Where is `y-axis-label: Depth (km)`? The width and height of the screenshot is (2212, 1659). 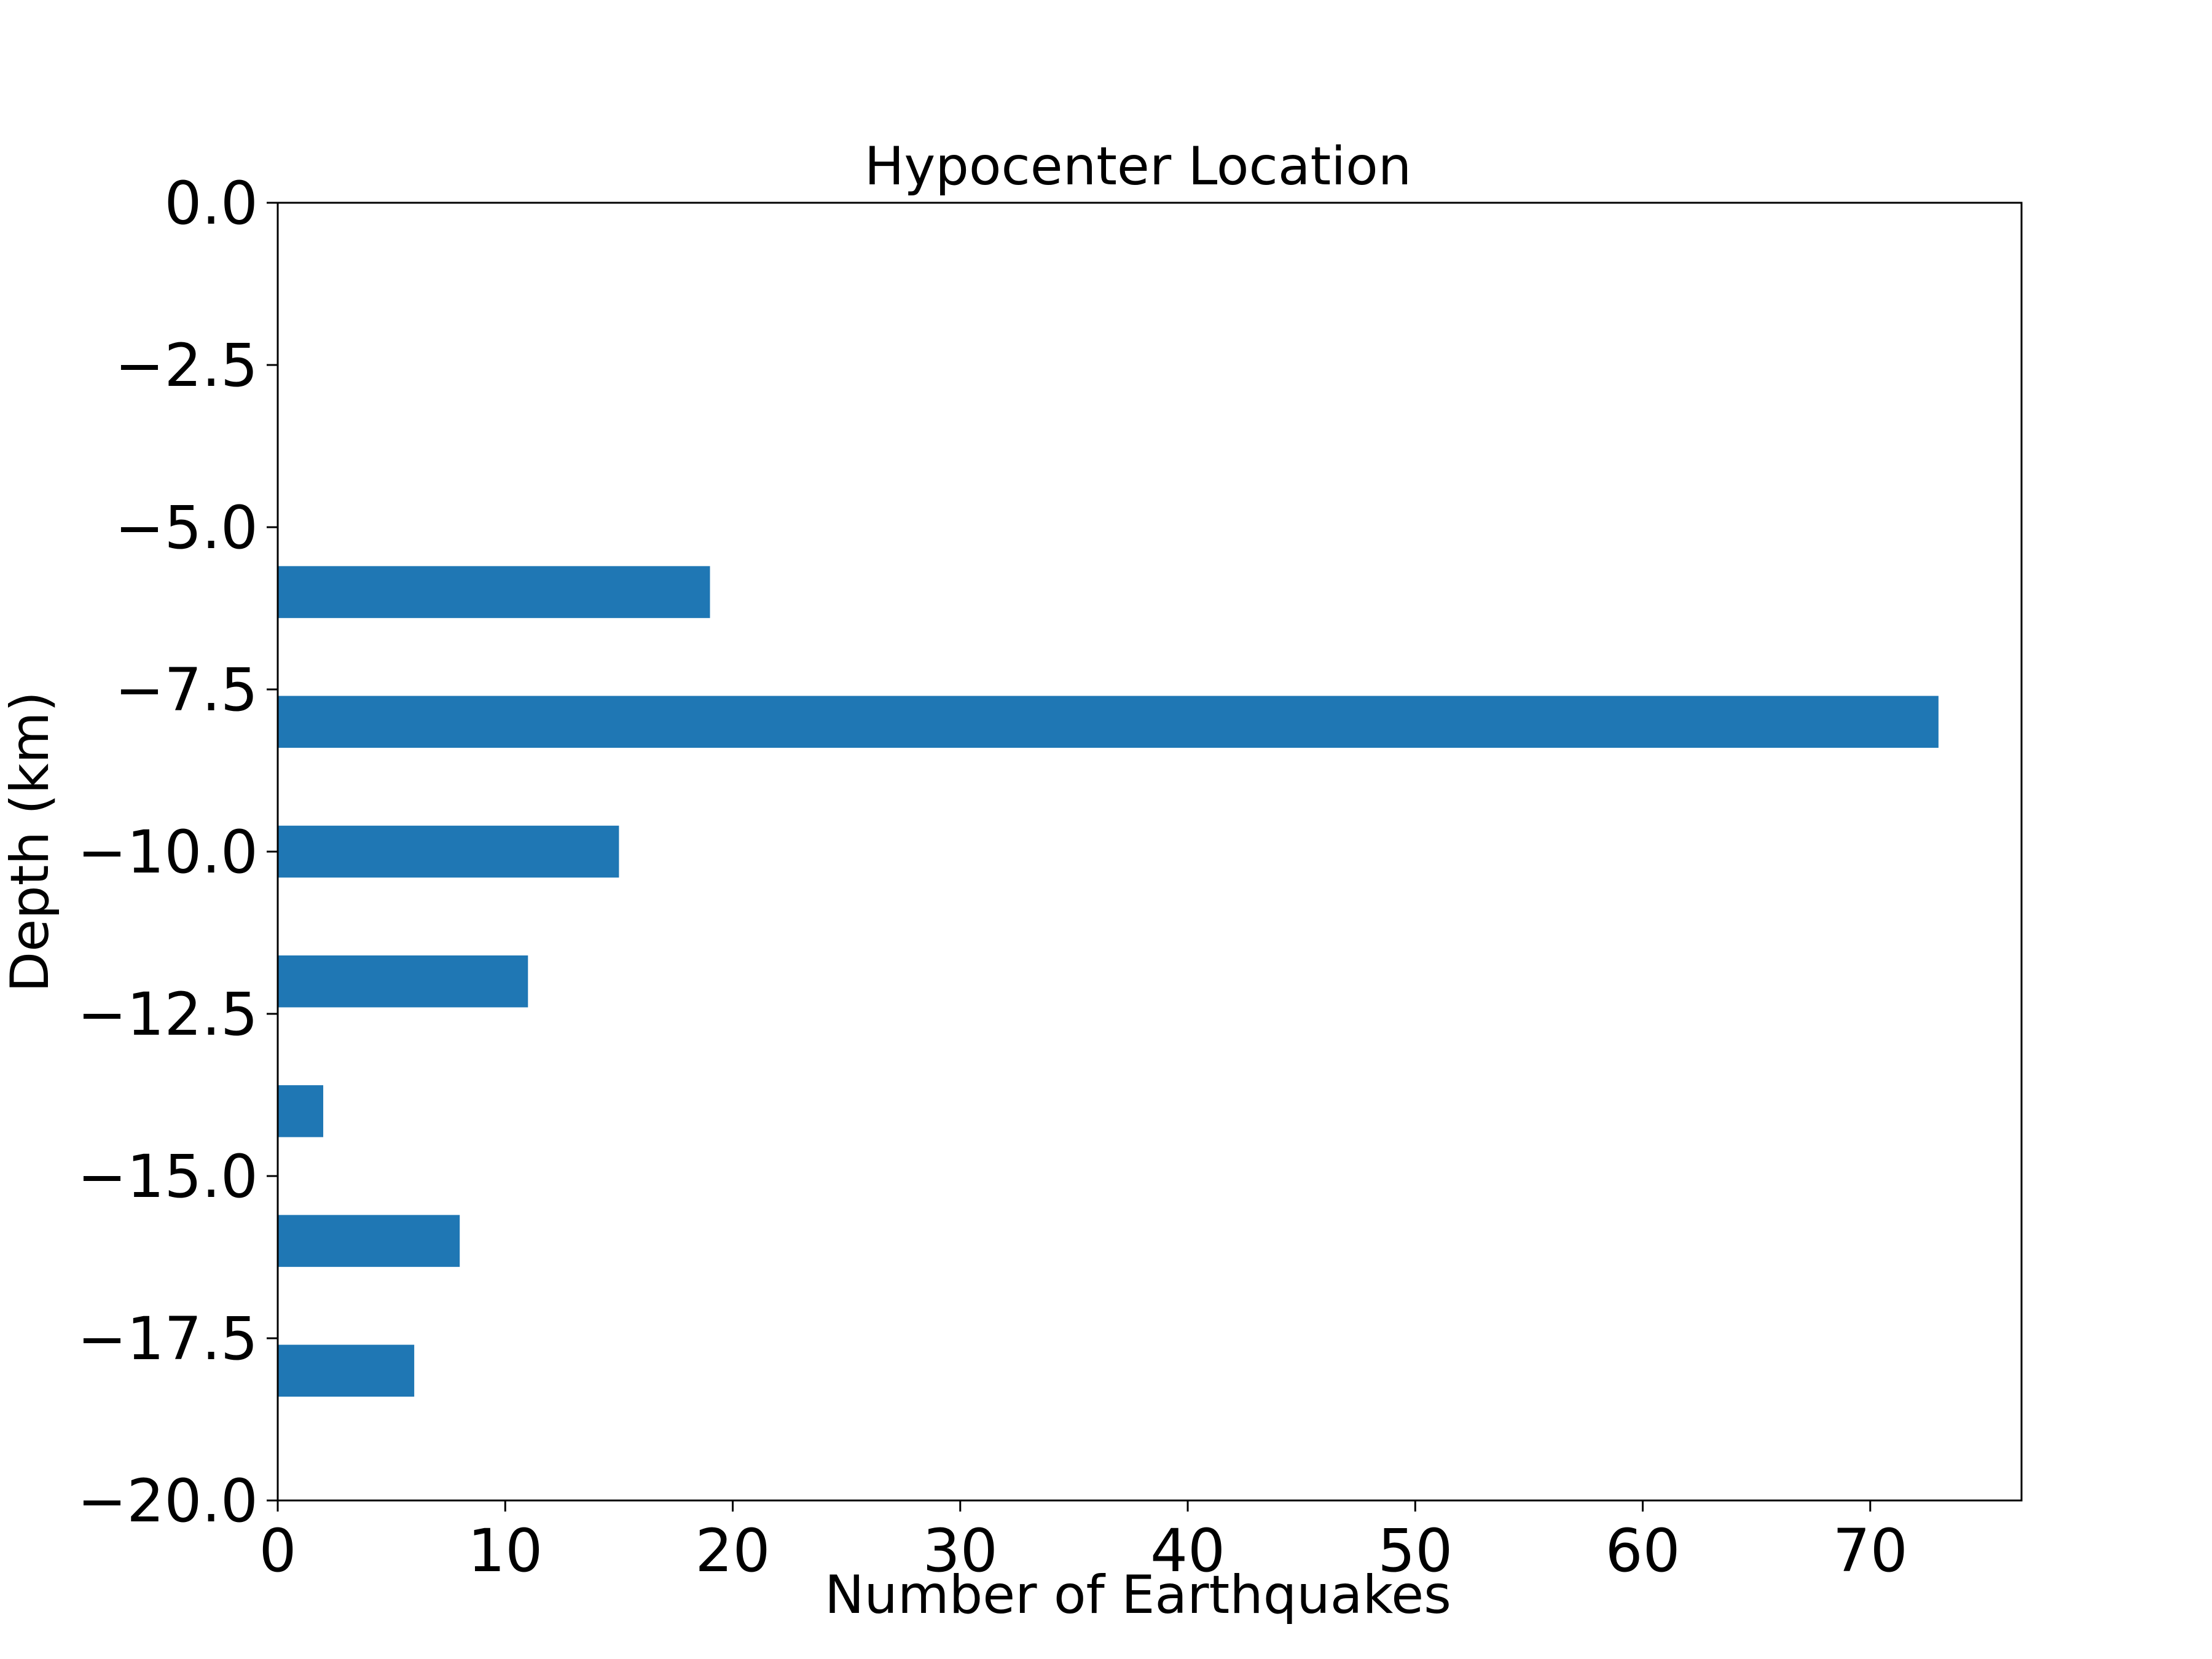 y-axis-label: Depth (km) is located at coordinates (30, 841).